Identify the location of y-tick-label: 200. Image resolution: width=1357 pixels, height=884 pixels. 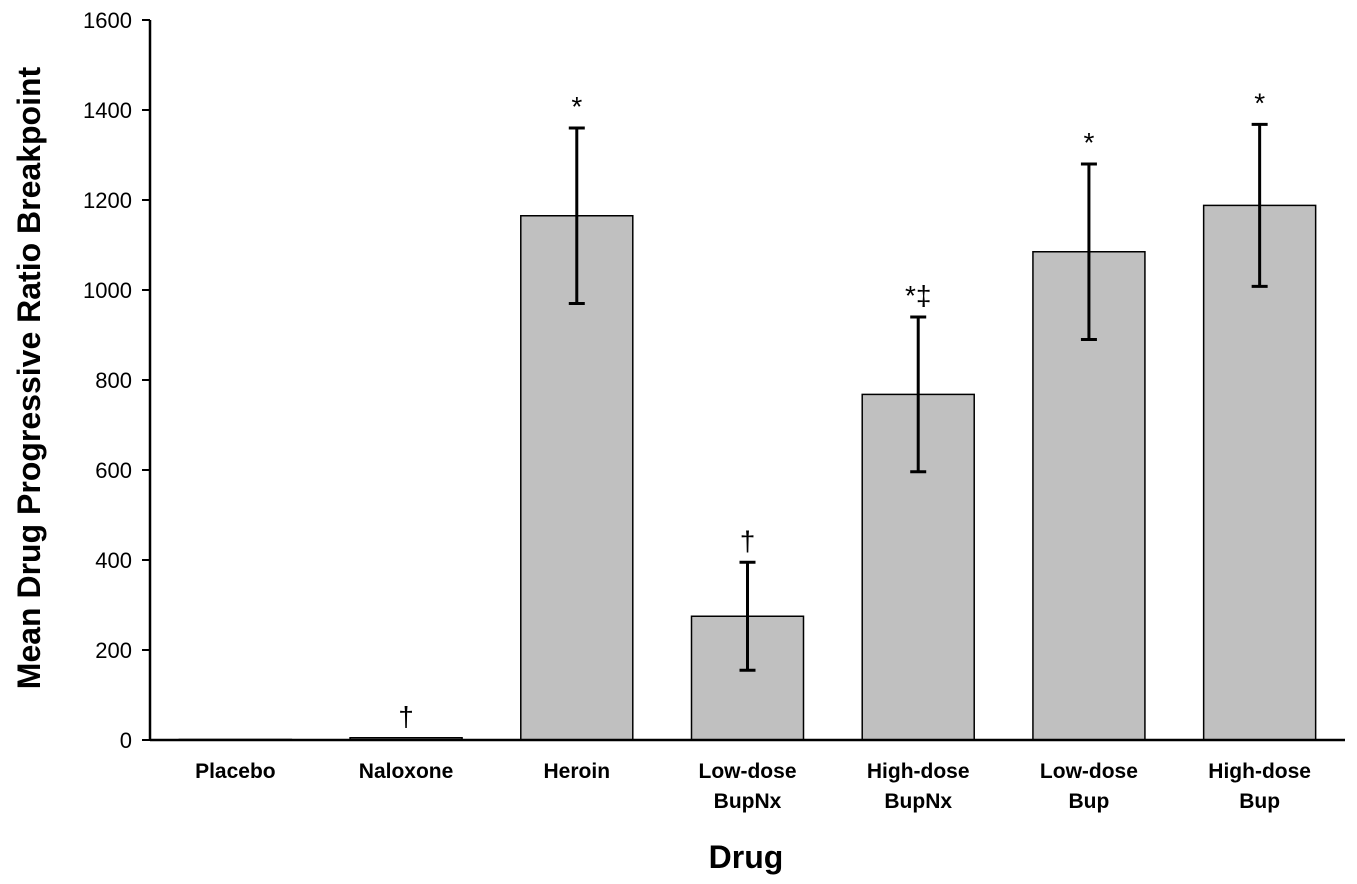
(113, 650).